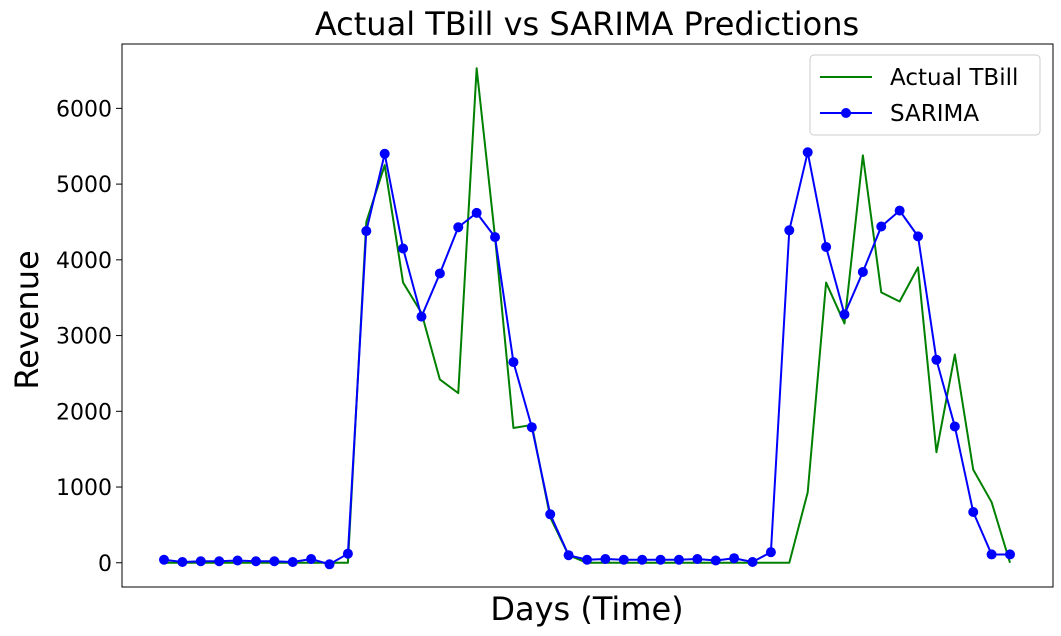 The image size is (1061, 636). Describe the element at coordinates (105, 564) in the screenshot. I see `y-tick-label: 0` at that location.